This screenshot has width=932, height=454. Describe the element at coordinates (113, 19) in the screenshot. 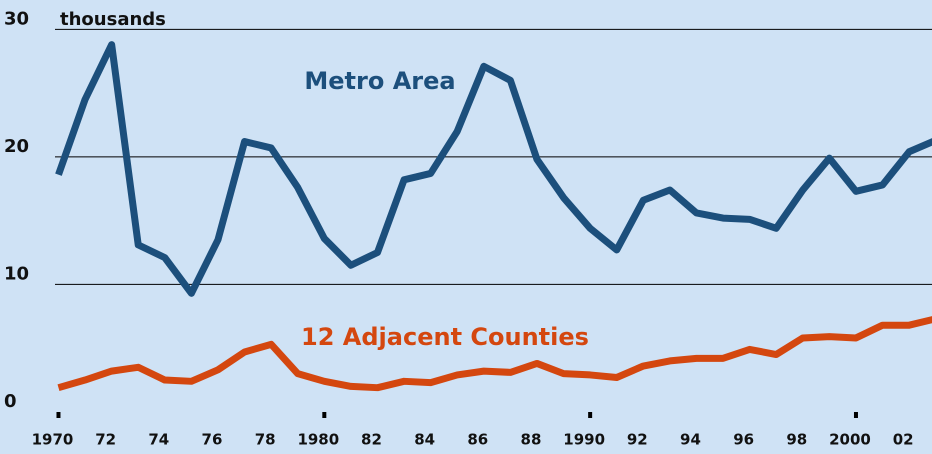

I see `y-axis-label: thousands` at that location.